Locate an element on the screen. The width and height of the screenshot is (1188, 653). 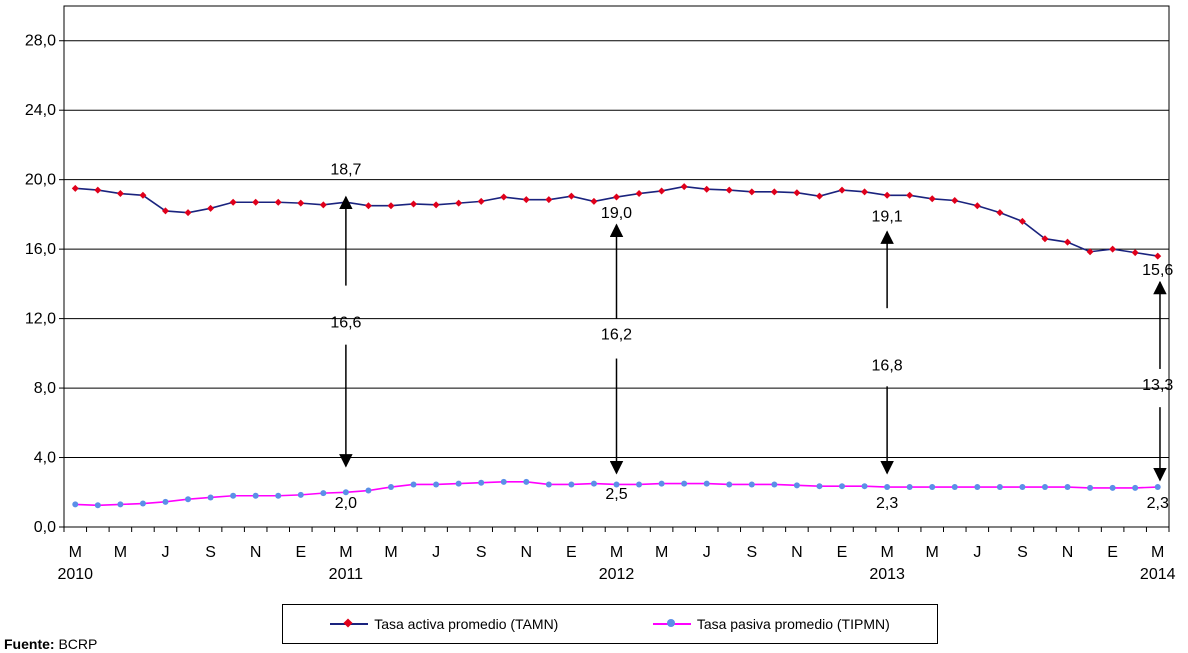
annotation-label: 18,7 is located at coordinates (345, 169).